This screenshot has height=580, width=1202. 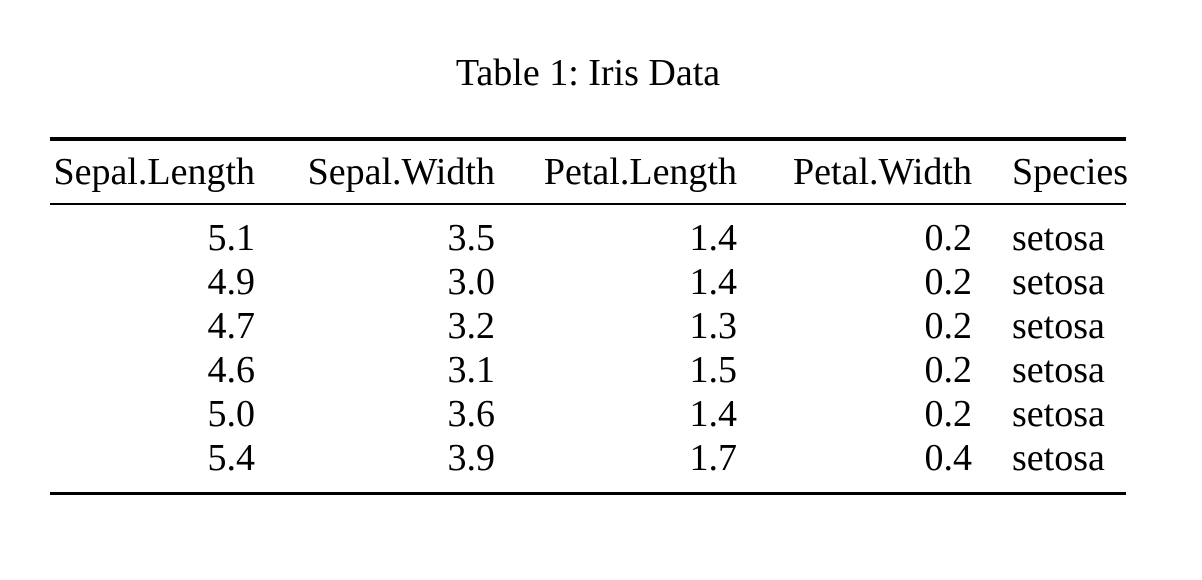 I want to click on column-header-petal-length: Petal.Length, so click(x=636, y=172).